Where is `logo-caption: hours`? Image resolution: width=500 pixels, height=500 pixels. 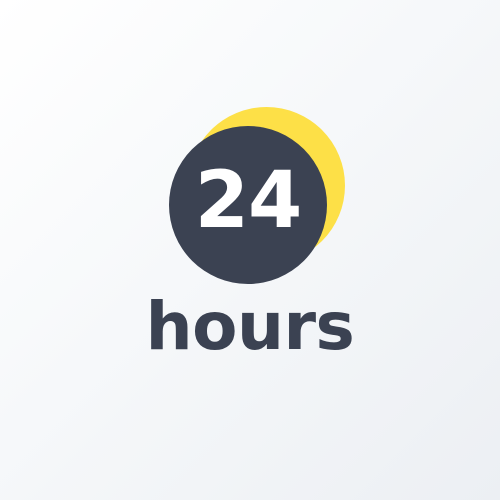 logo-caption: hours is located at coordinates (250, 326).